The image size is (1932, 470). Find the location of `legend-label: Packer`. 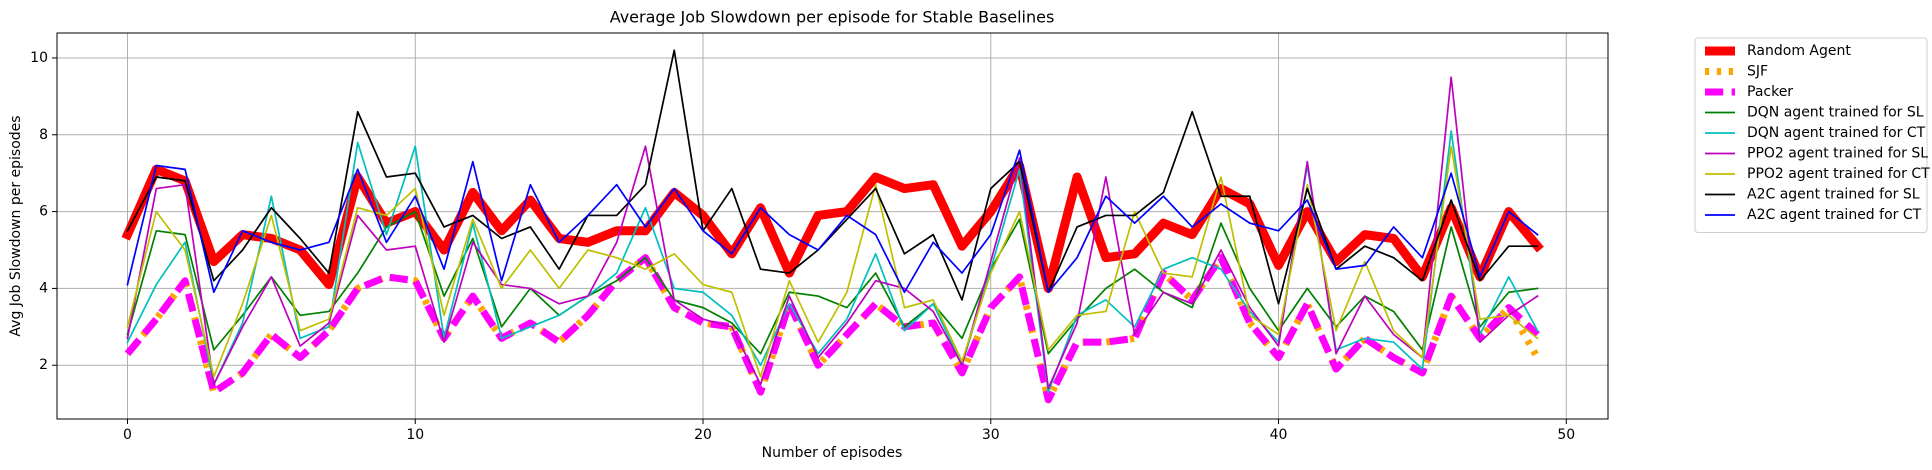

legend-label: Packer is located at coordinates (1770, 92).